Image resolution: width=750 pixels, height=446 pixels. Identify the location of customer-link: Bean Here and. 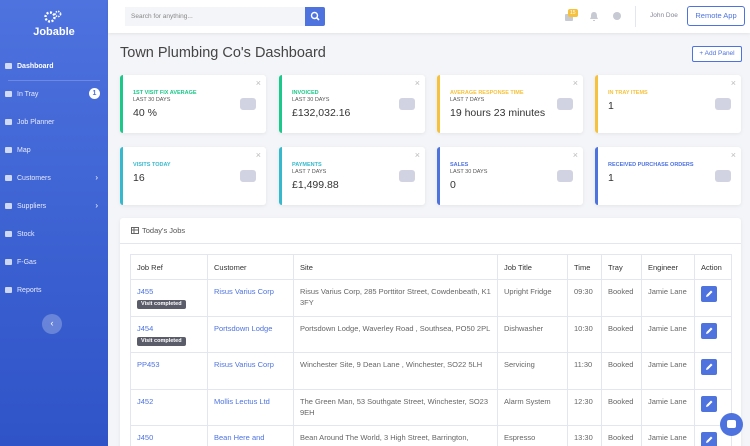
(239, 437).